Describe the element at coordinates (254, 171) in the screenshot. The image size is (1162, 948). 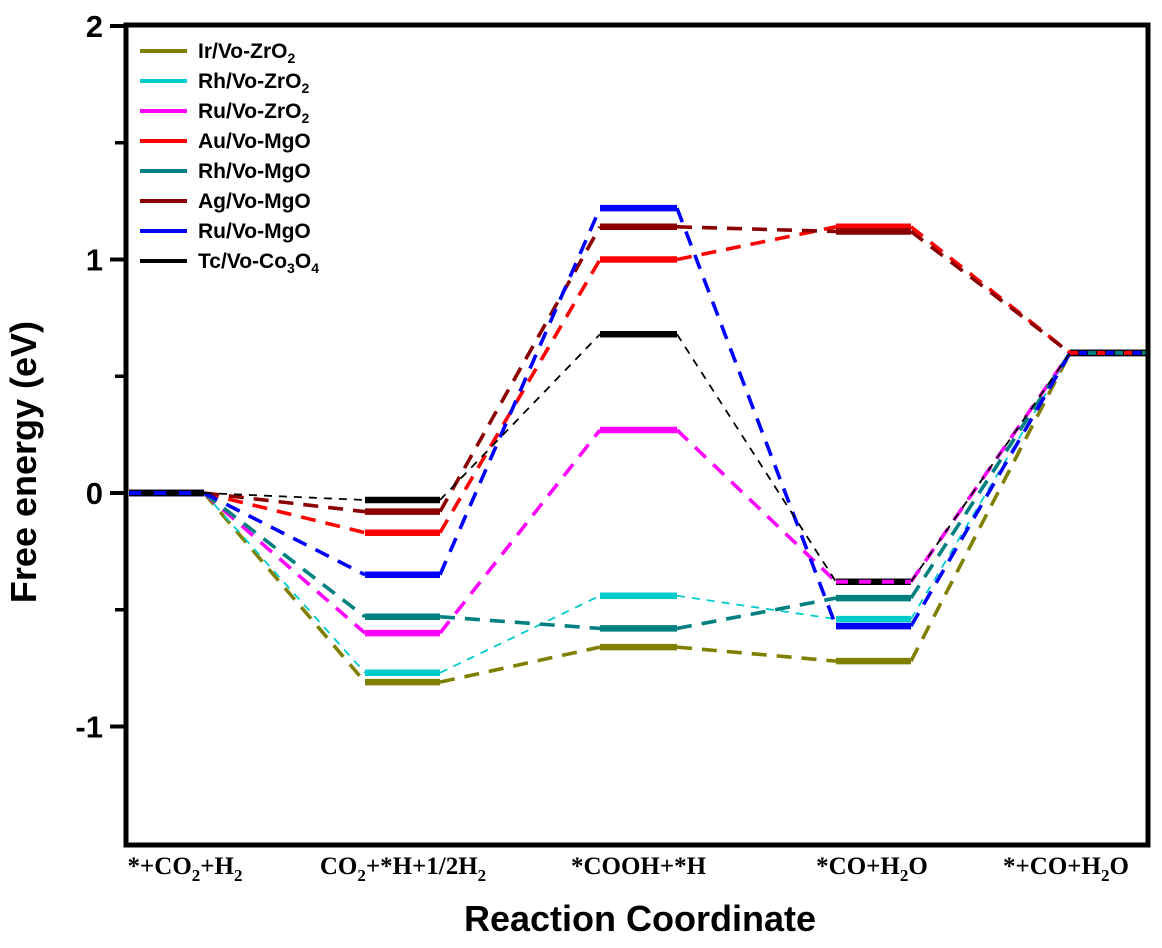
I see `legend-label: Rh/Vo-MgO` at that location.